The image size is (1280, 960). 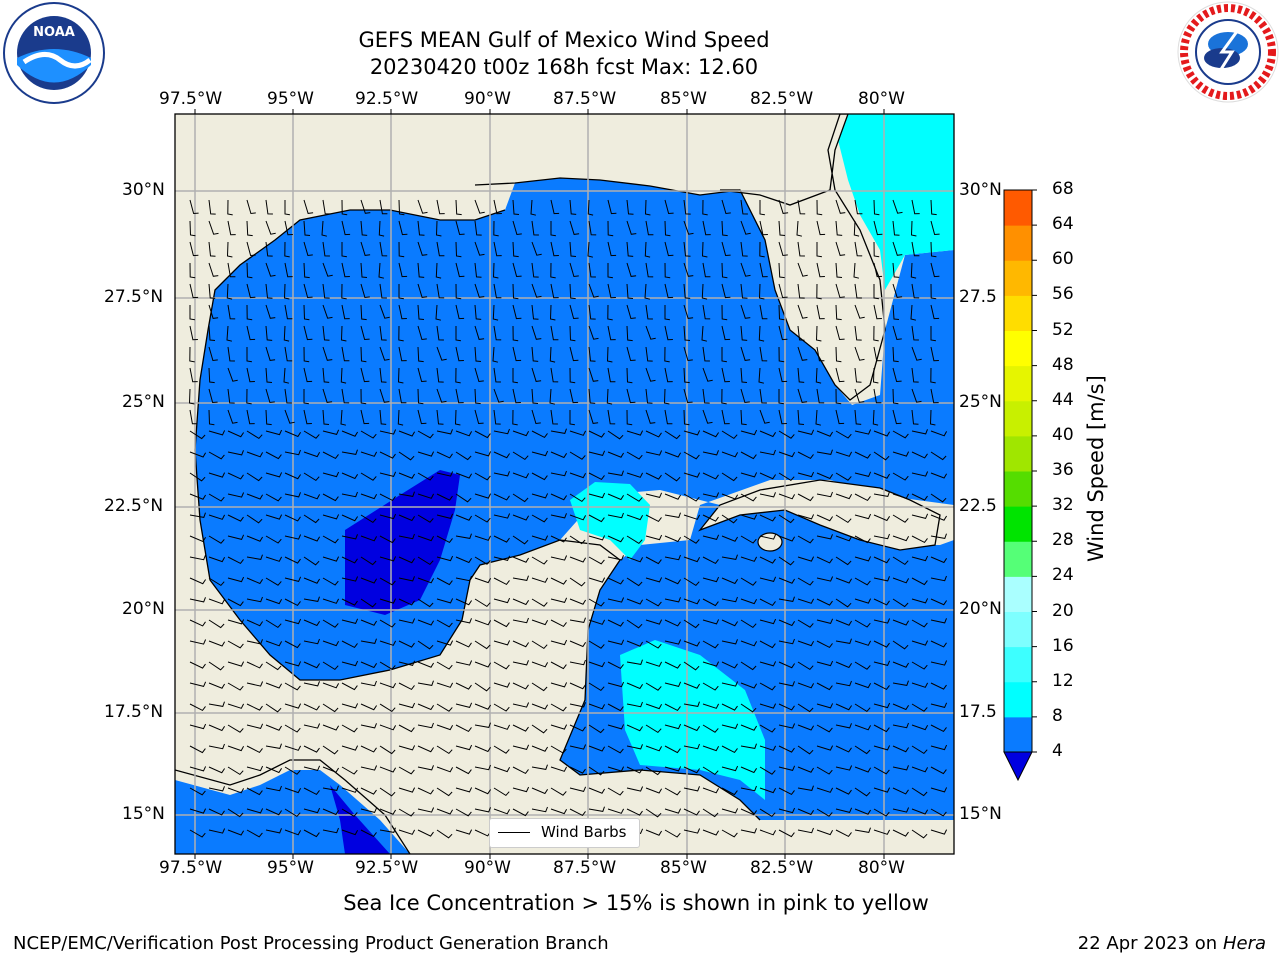 I want to click on colorbar-tick-label: 64, so click(x=1063, y=224).